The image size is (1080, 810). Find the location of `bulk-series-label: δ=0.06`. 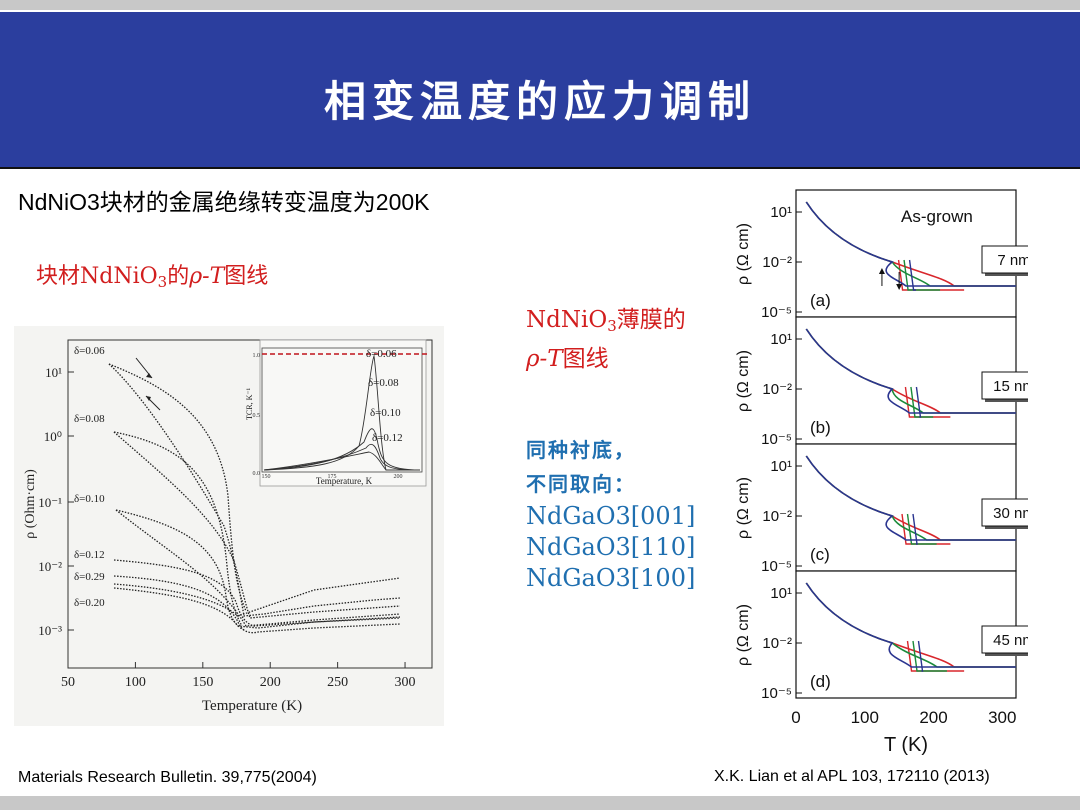

bulk-series-label: δ=0.06 is located at coordinates (89, 351).